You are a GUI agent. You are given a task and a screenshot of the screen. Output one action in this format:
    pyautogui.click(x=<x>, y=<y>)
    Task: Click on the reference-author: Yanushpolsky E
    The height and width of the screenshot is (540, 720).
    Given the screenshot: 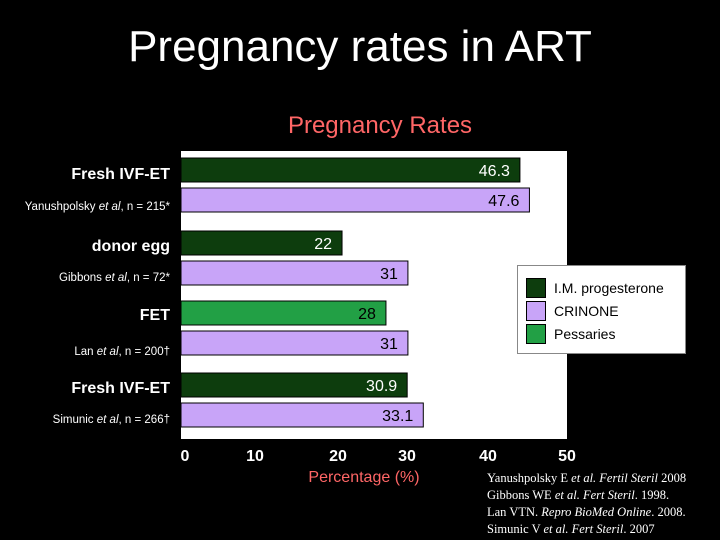 What is the action you would take?
    pyautogui.click(x=529, y=478)
    